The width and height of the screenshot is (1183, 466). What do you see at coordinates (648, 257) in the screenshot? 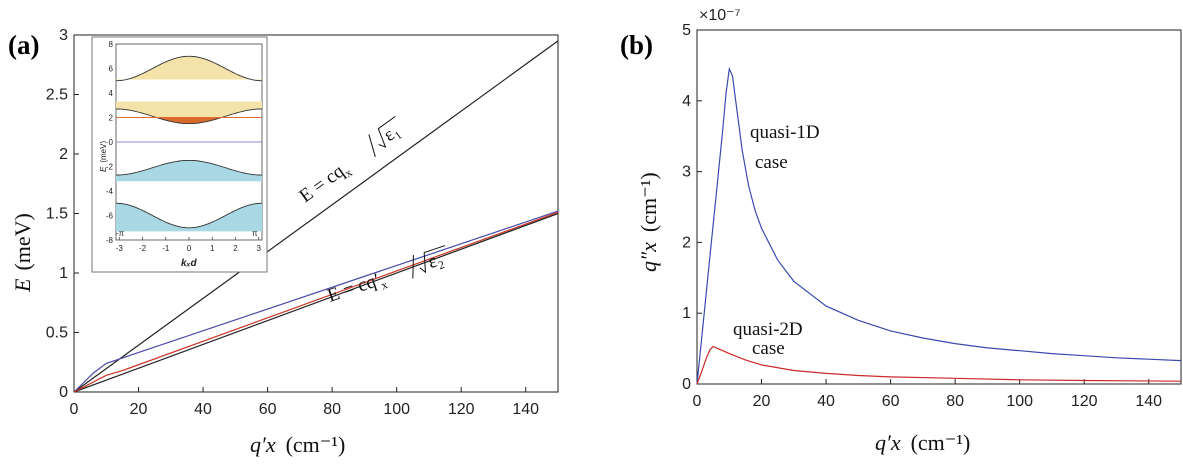
I see `panel-b-y-axis-var: q″x` at bounding box center [648, 257].